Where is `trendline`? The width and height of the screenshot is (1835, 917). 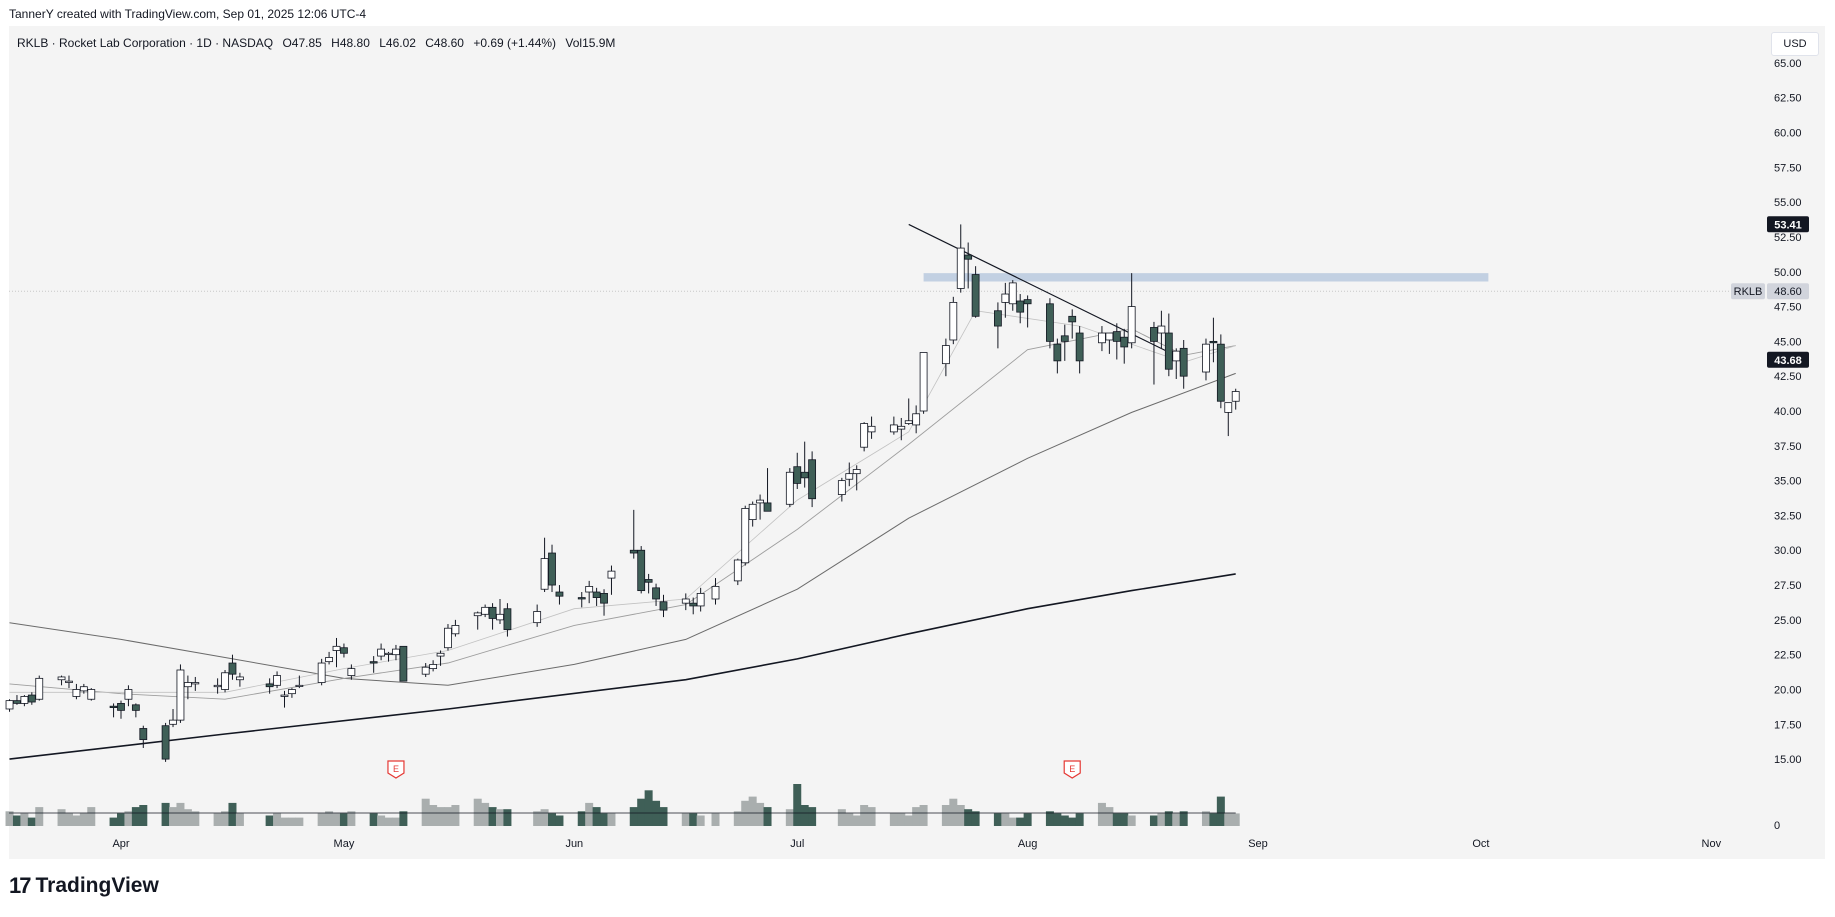
trendline is located at coordinates (1046, 292).